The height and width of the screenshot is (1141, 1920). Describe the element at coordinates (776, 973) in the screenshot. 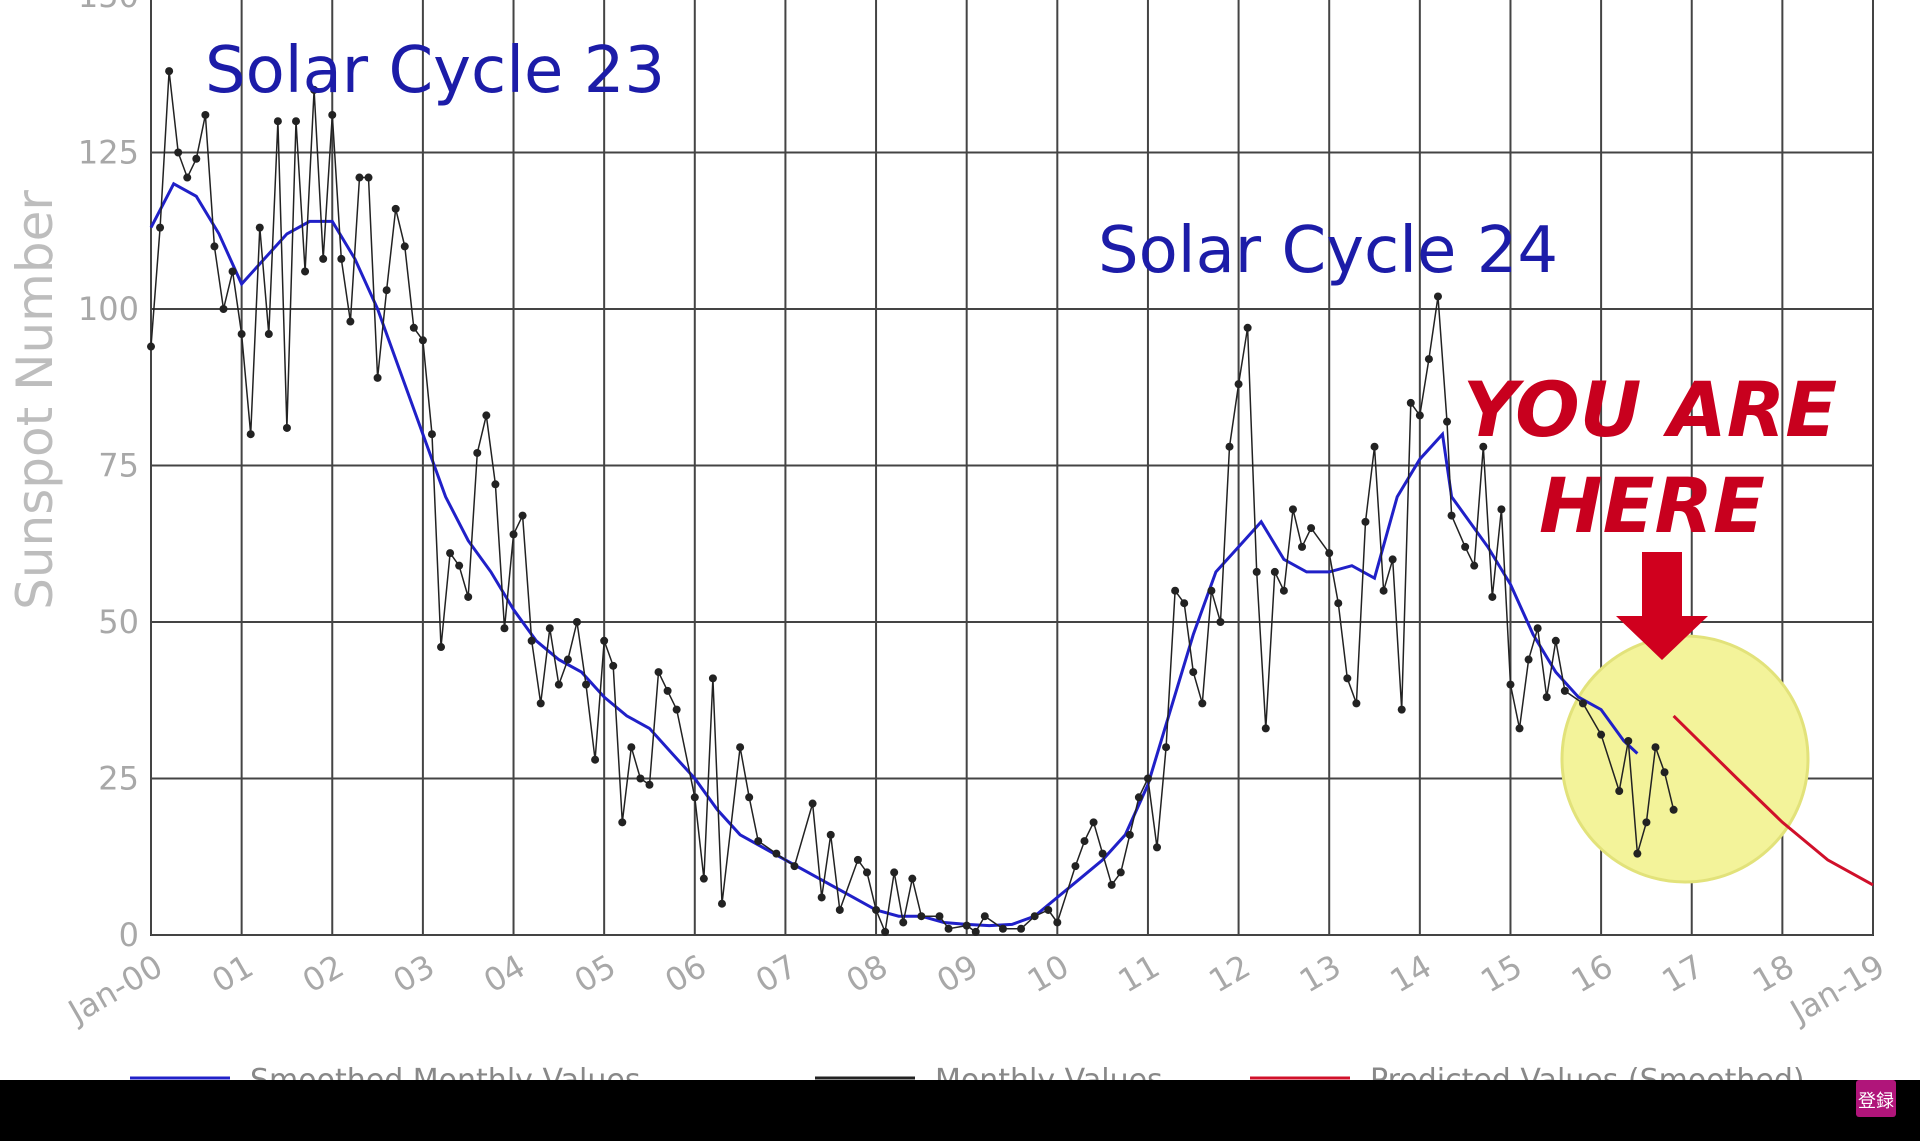

I see `x-tick-label: 07` at that location.